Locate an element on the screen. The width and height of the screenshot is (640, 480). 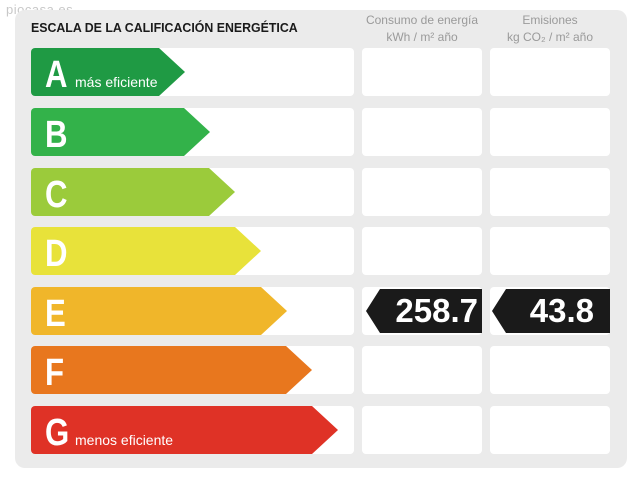
rating-letter-g: G is located at coordinates (57, 433).